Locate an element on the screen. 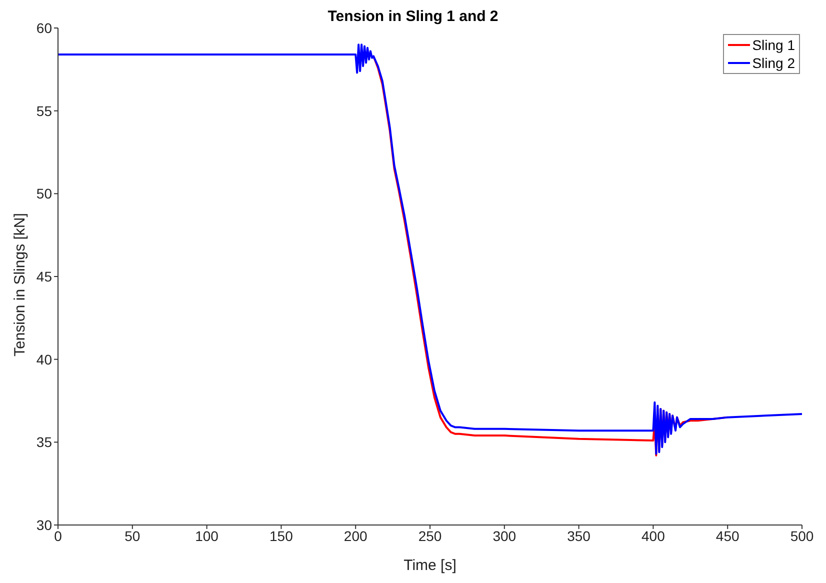 This screenshot has height=583, width=826. y-tick-label: 55 is located at coordinates (44, 110).